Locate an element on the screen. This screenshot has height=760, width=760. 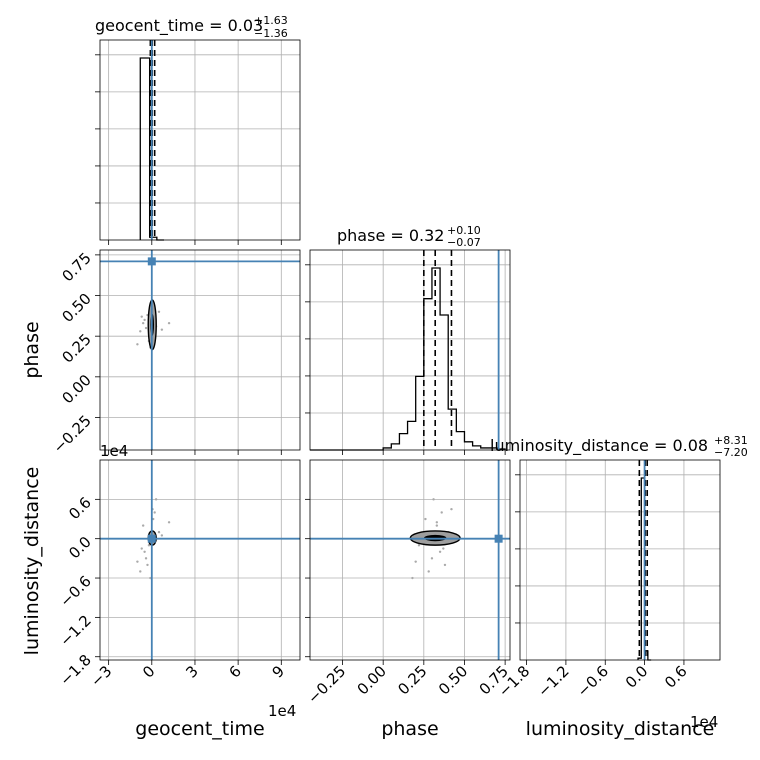
title-luminosity-distance-plus: +8.31 is located at coordinates (731, 440).